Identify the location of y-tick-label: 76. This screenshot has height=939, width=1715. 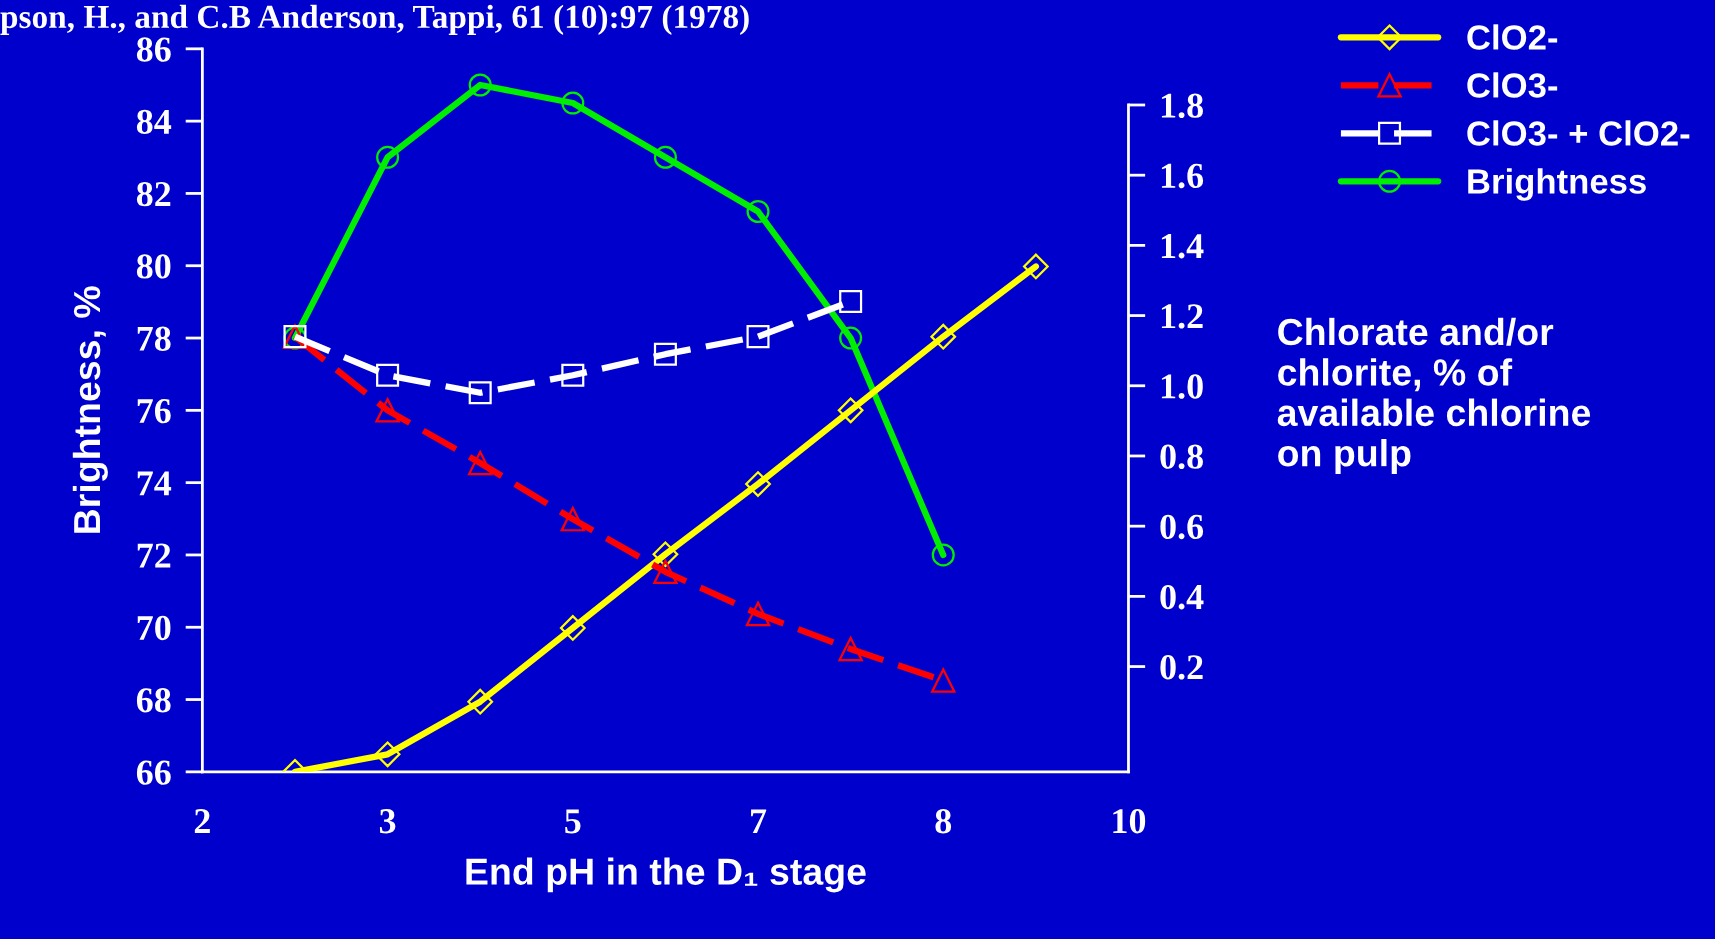
(154, 411).